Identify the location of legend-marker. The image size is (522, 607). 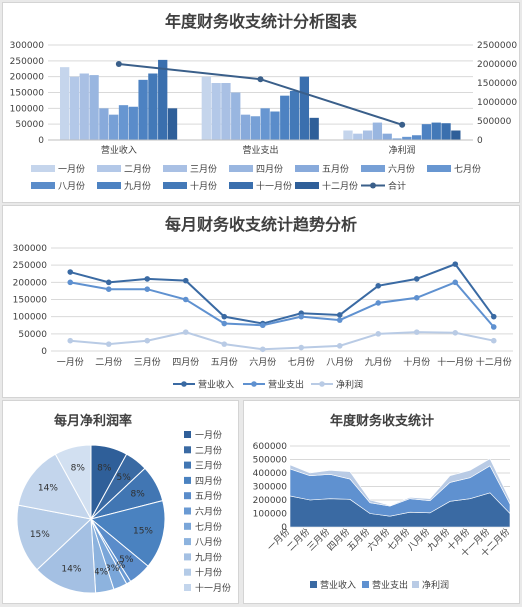
(373, 185).